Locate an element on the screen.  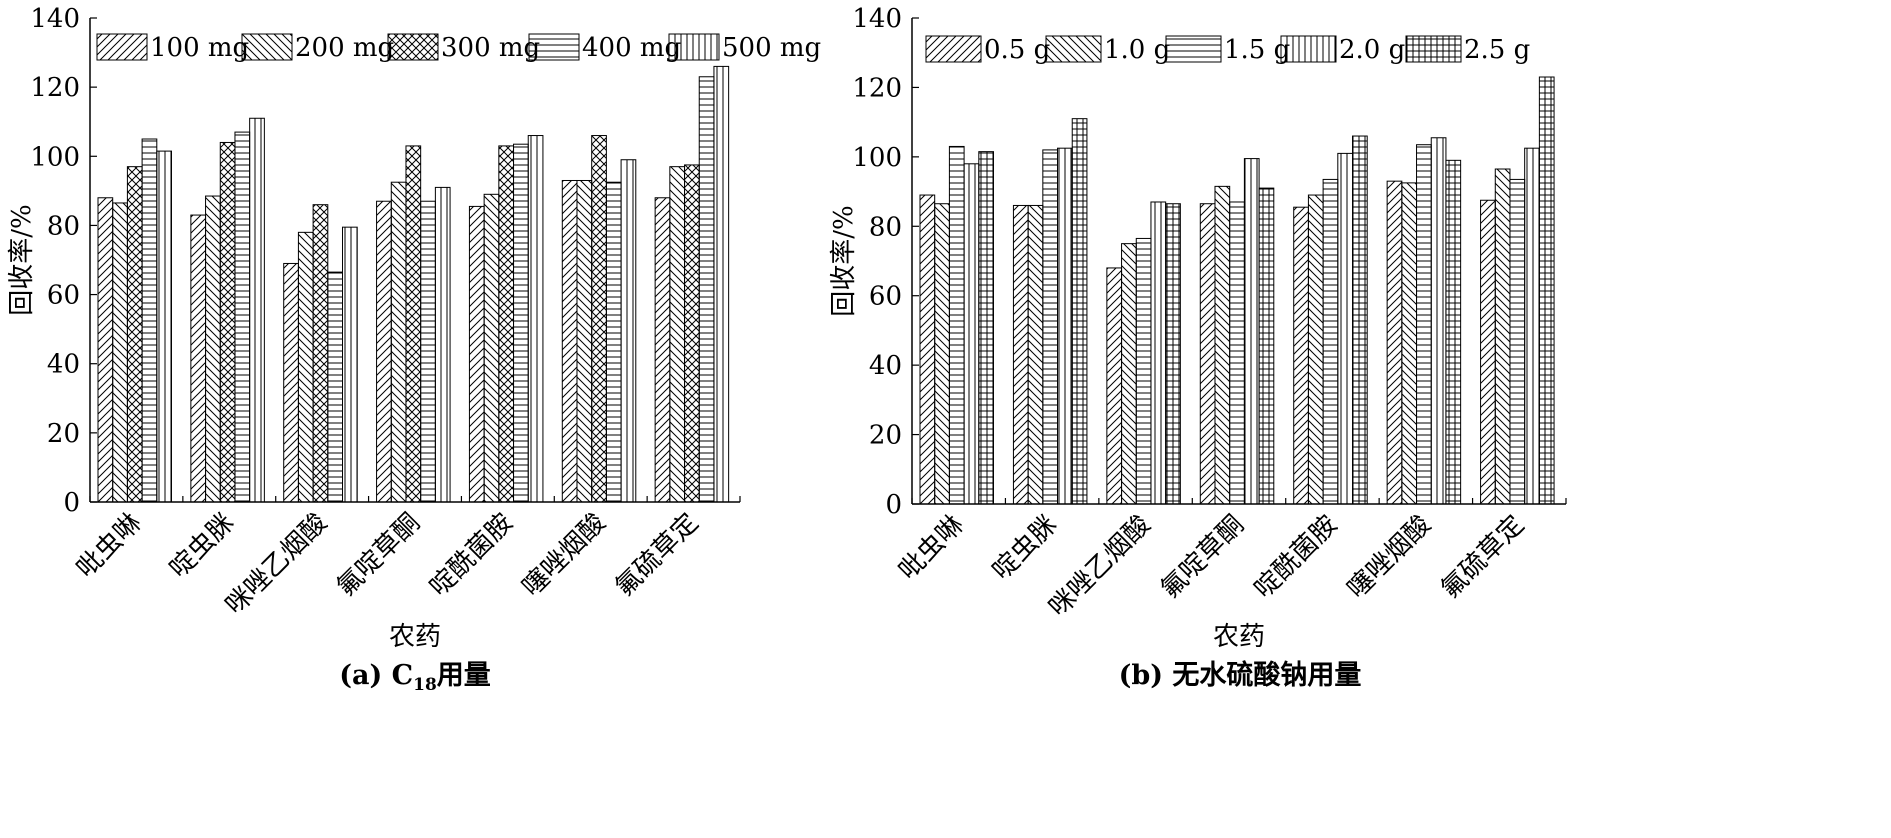
legend-label: 2.5 g is located at coordinates (1497, 50).